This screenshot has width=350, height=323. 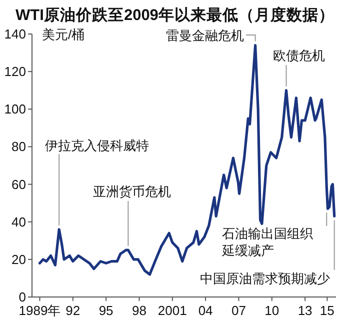 I want to click on y-tick-label: 0, so click(x=22, y=297).